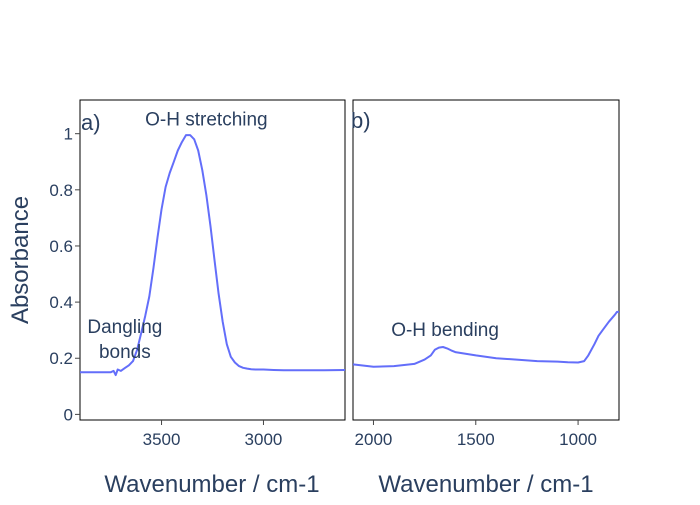 The height and width of the screenshot is (505, 700). I want to click on y-tick-label: 0.6, so click(61, 246).